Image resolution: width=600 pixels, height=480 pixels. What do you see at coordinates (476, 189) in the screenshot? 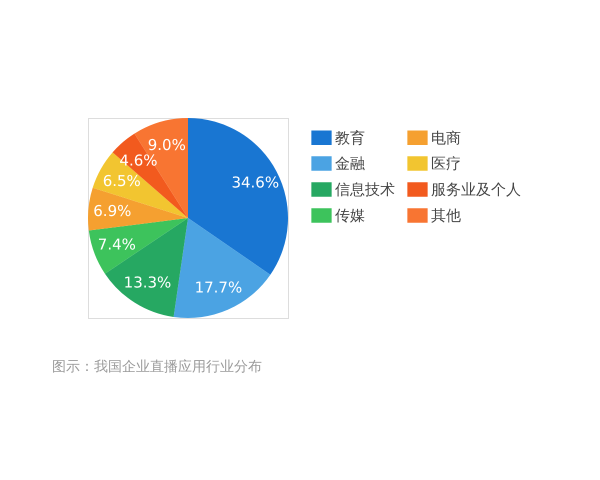
I see `legend-label: 服务业及个人` at bounding box center [476, 189].